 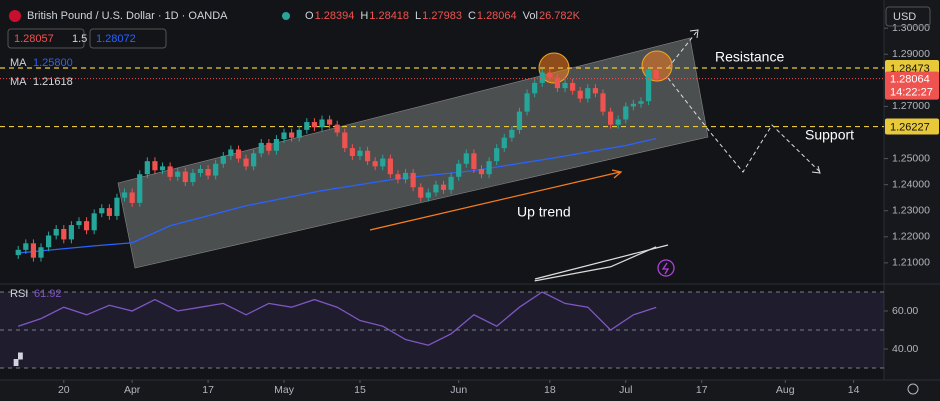 I want to click on last-price: 1.28064, so click(x=910, y=80).